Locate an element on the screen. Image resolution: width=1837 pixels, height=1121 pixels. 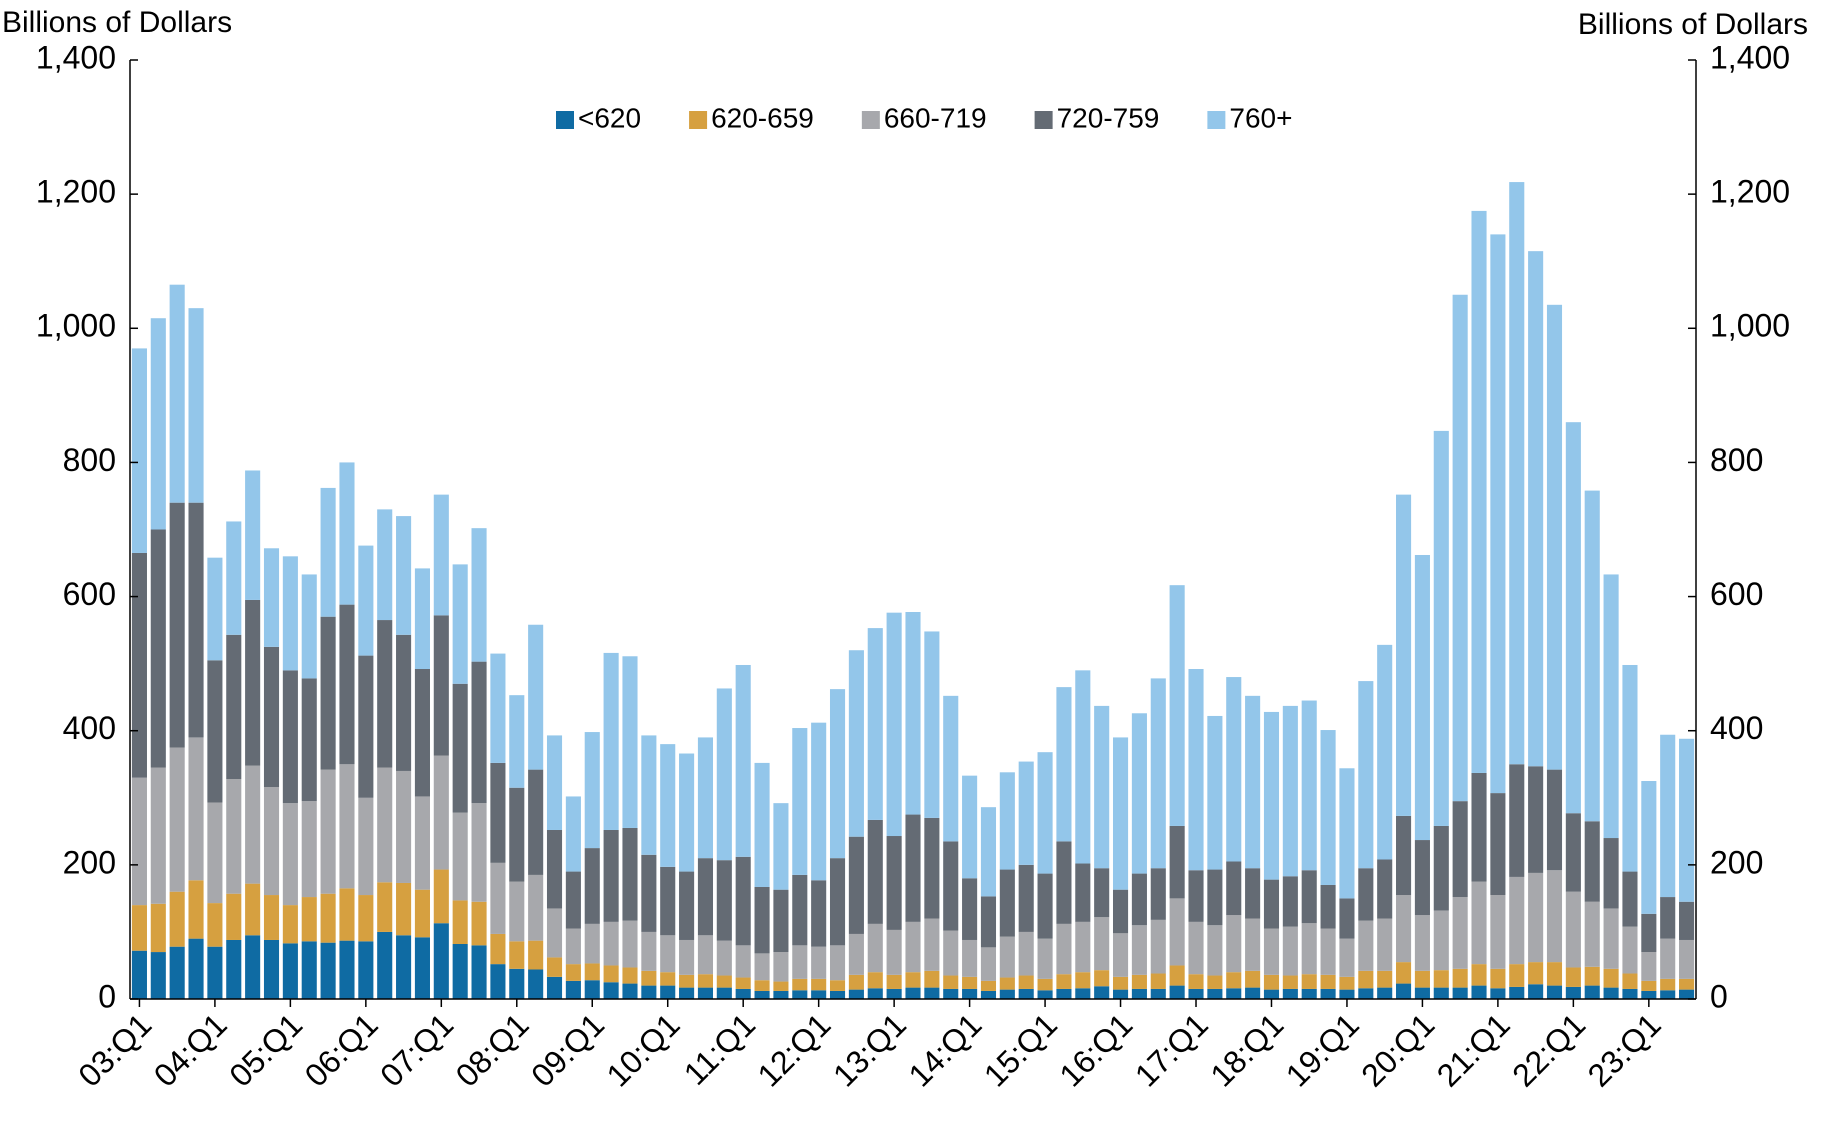
x-tick-label: 21:Q1 is located at coordinates (1473, 1049).